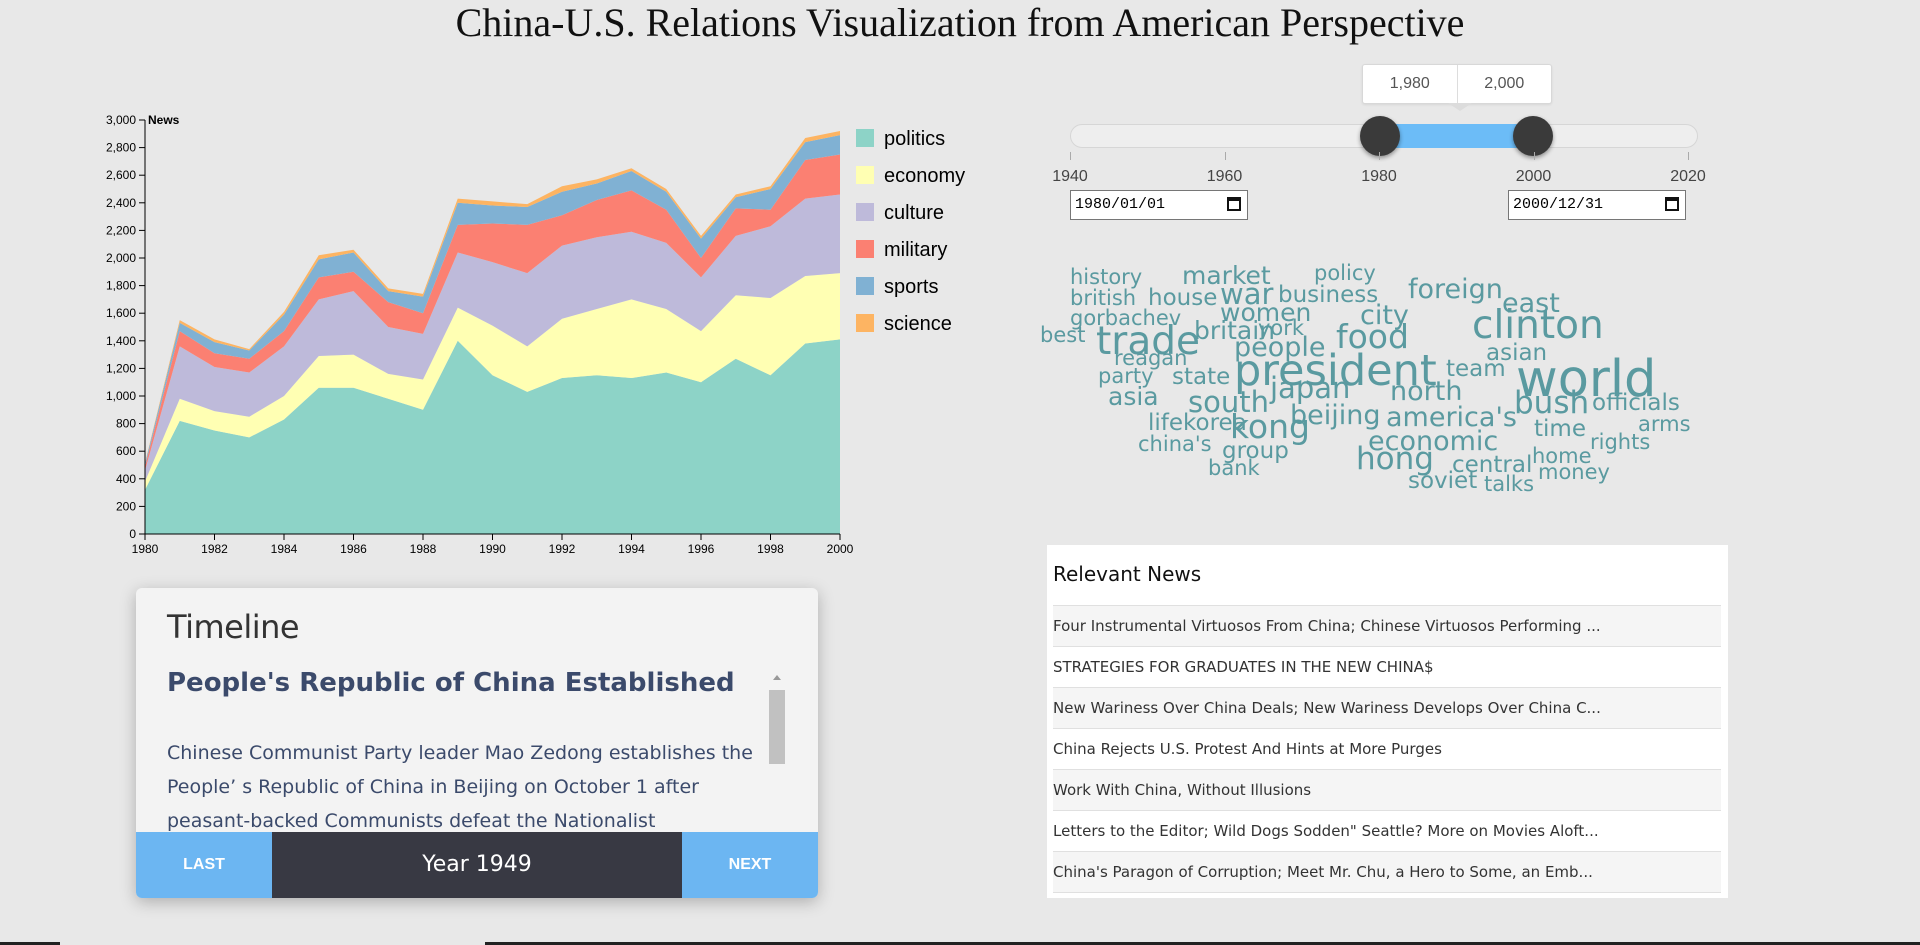 This screenshot has height=945, width=1920. What do you see at coordinates (1226, 275) in the screenshot?
I see `word-market: market` at bounding box center [1226, 275].